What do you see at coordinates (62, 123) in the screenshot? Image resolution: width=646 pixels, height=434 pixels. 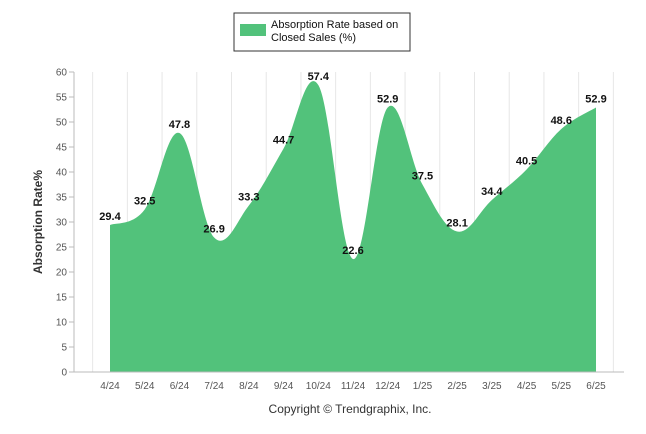 I see `y-tick-label: 50` at bounding box center [62, 123].